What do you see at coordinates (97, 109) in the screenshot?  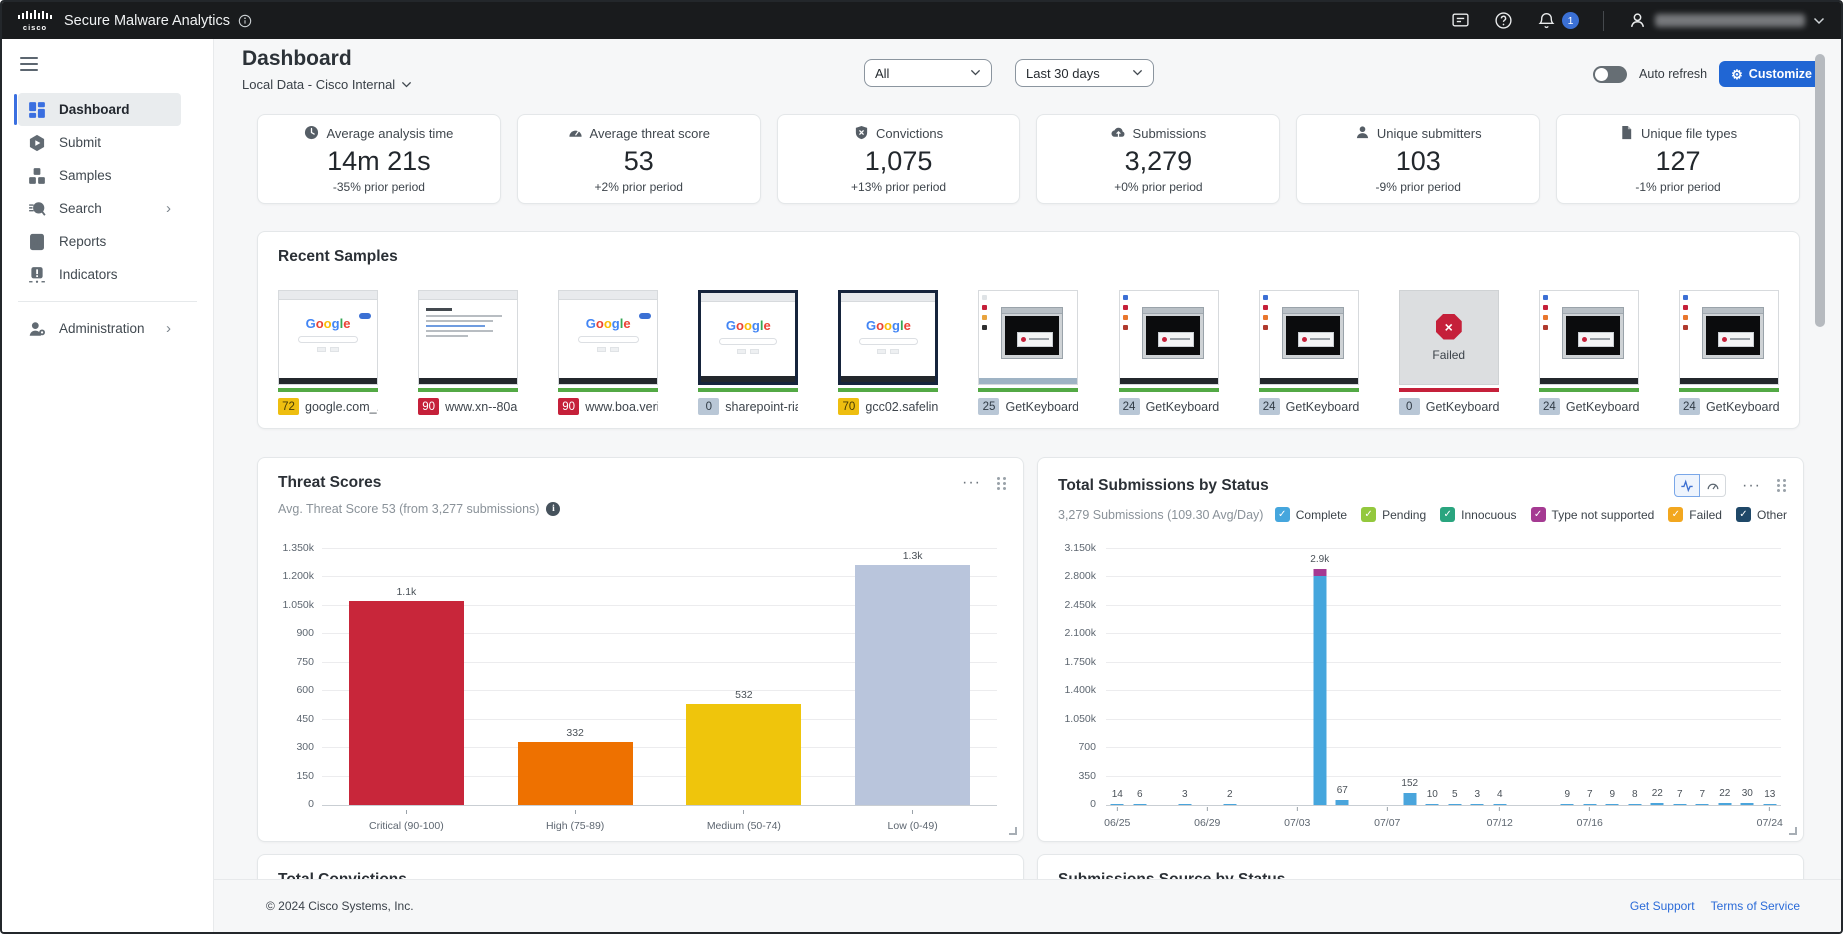 I see `sidebar-item-dashboard: Dashboard` at bounding box center [97, 109].